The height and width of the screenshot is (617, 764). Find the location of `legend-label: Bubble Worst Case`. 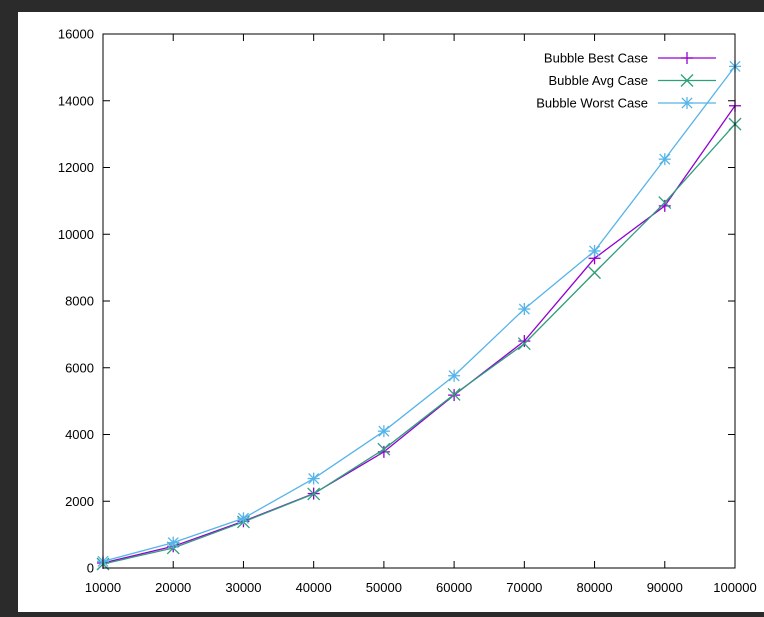

legend-label: Bubble Worst Case is located at coordinates (592, 103).